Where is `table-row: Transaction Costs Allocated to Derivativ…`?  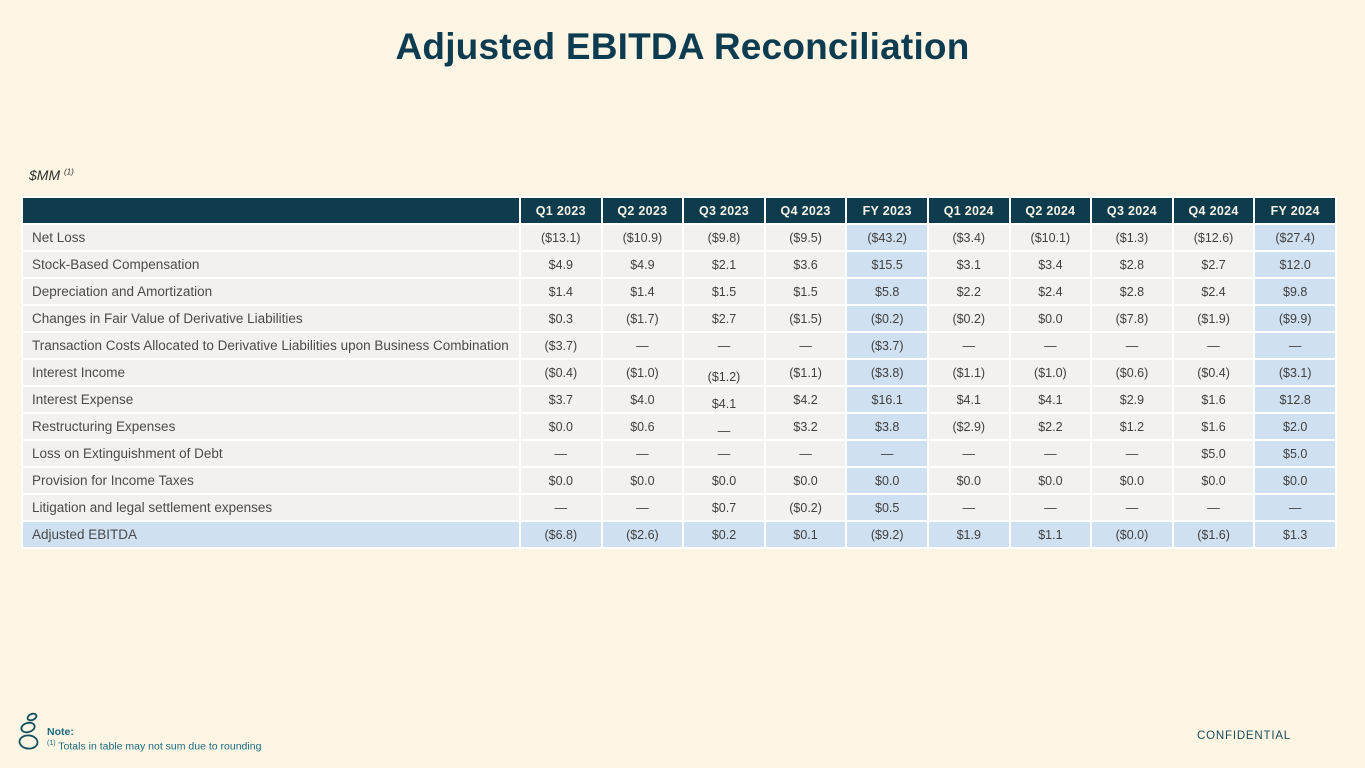 table-row: Transaction Costs Allocated to Derivativ… is located at coordinates (679, 345).